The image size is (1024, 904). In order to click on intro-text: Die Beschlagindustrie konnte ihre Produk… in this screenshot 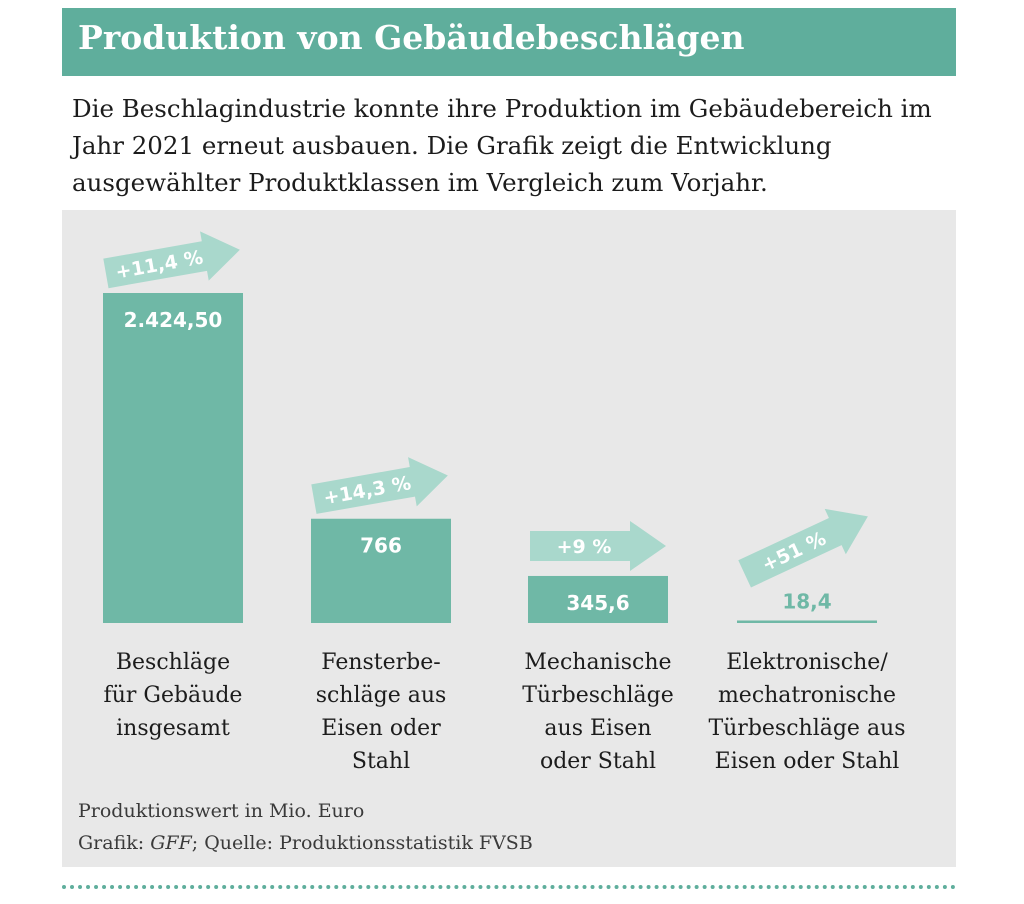, I will do `click(502, 145)`.